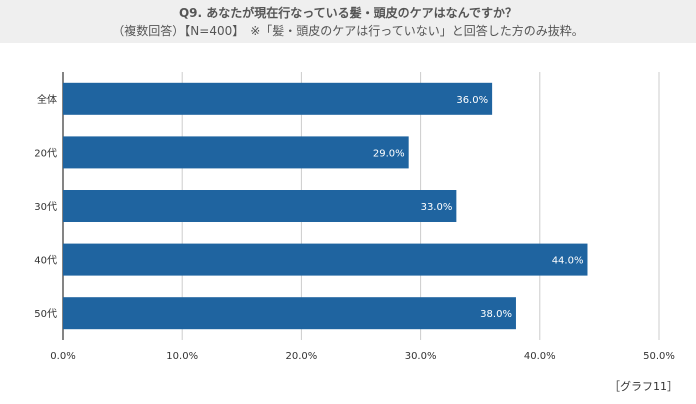 Image resolution: width=696 pixels, height=404 pixels. What do you see at coordinates (45, 314) in the screenshot?
I see `category-label: 50代` at bounding box center [45, 314].